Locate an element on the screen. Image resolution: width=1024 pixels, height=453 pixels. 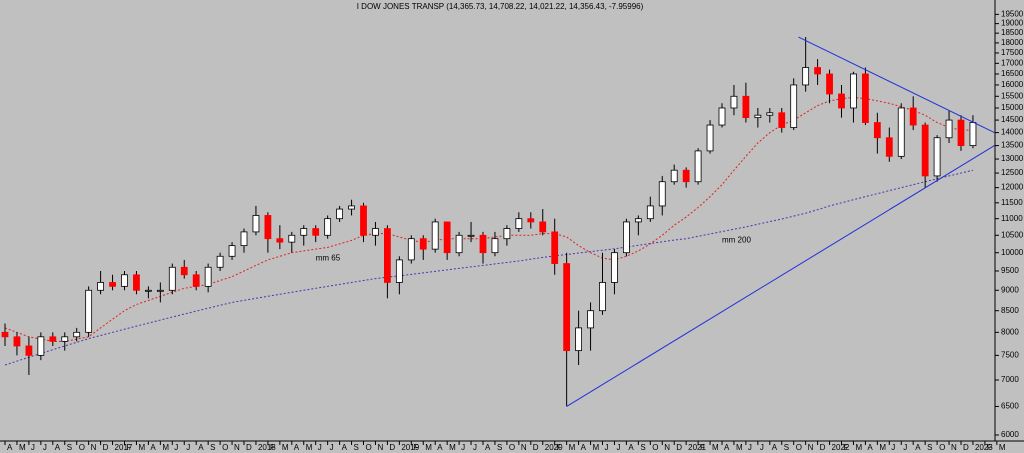
y-tick-label: 15500 is located at coordinates (1012, 95).